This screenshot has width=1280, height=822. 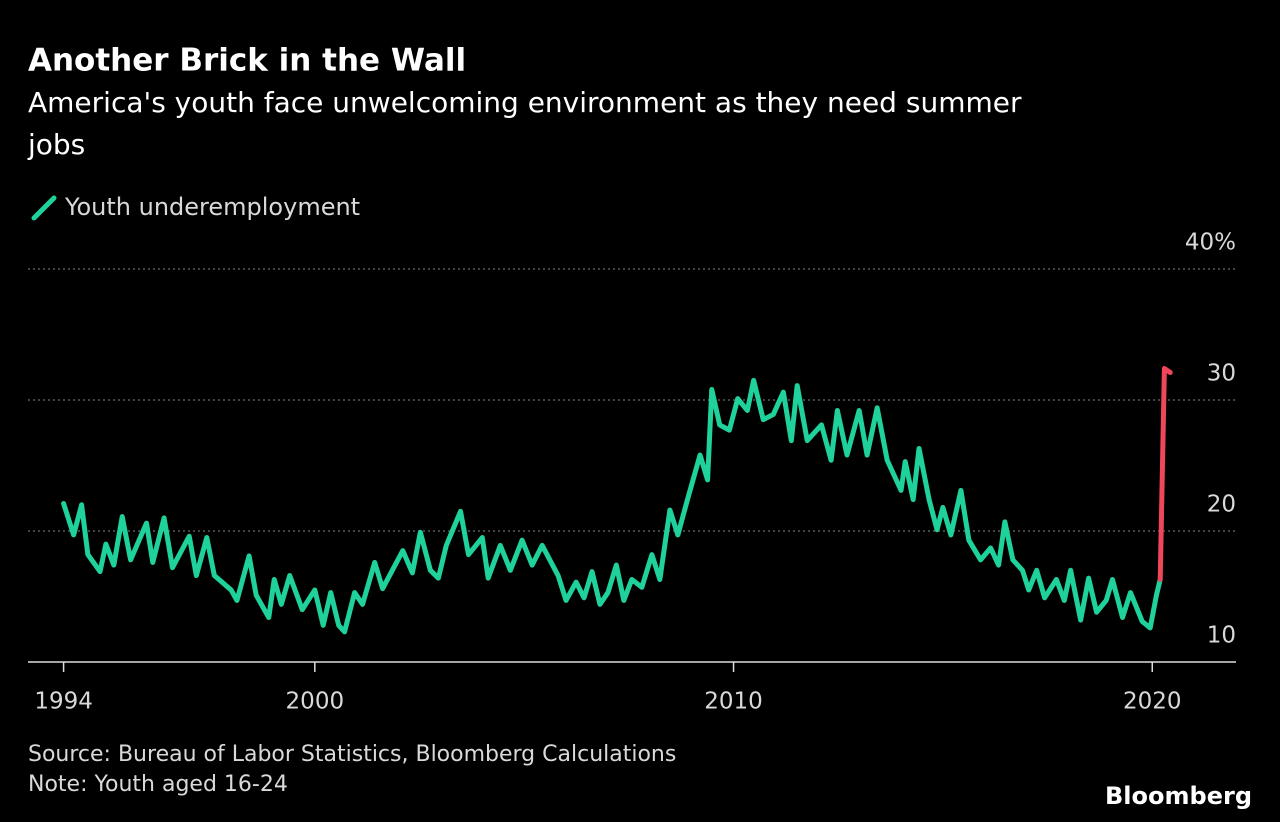 I want to click on legend-swatch, so click(x=44, y=208).